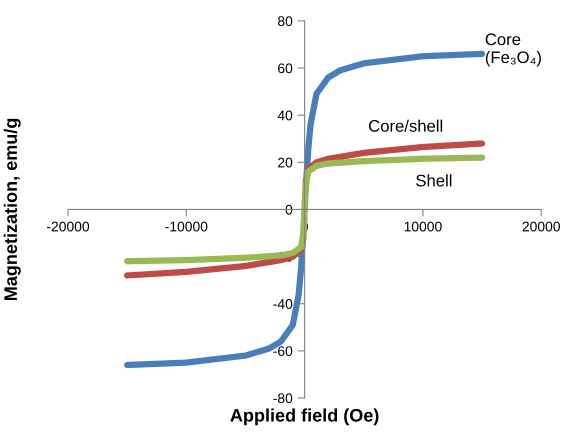 This screenshot has height=439, width=564. Describe the element at coordinates (285, 21) in the screenshot. I see `y-tick-label: 80` at that location.